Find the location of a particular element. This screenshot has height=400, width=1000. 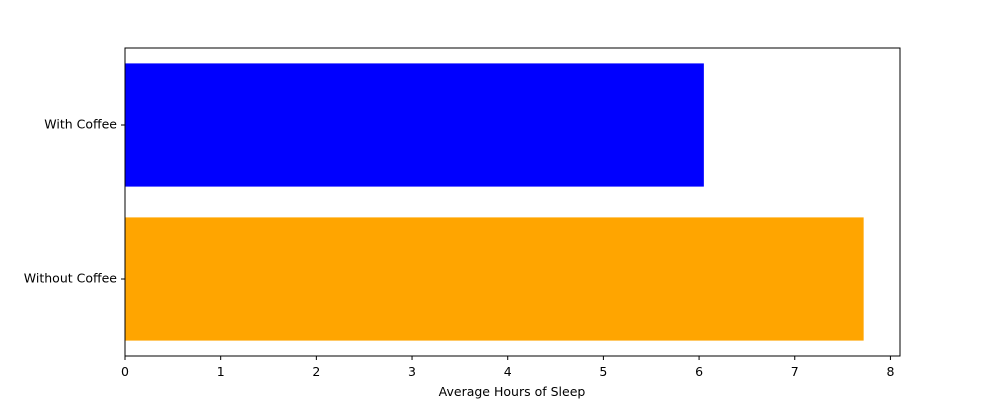

x-tick-label: 3 is located at coordinates (412, 371).